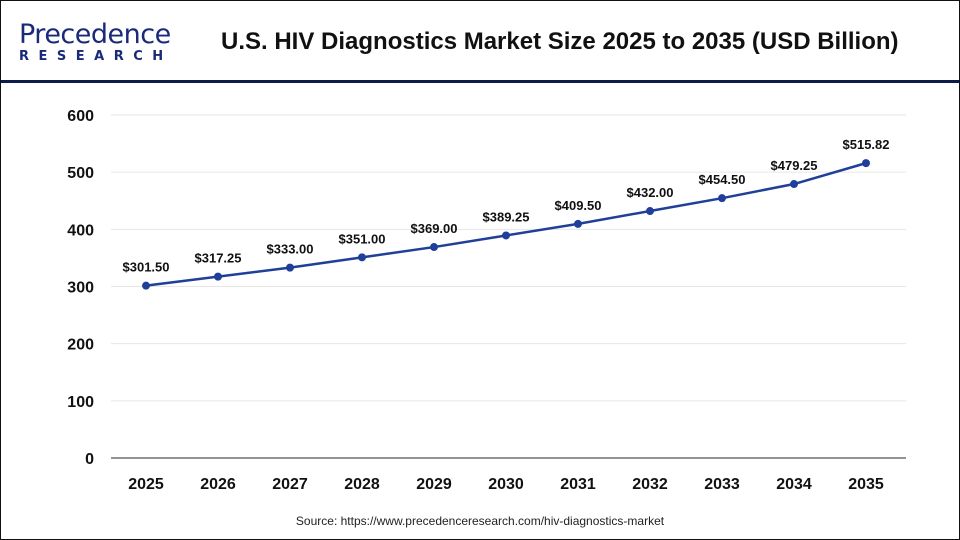 The height and width of the screenshot is (540, 960). I want to click on data-label: $351.00, so click(362, 238).